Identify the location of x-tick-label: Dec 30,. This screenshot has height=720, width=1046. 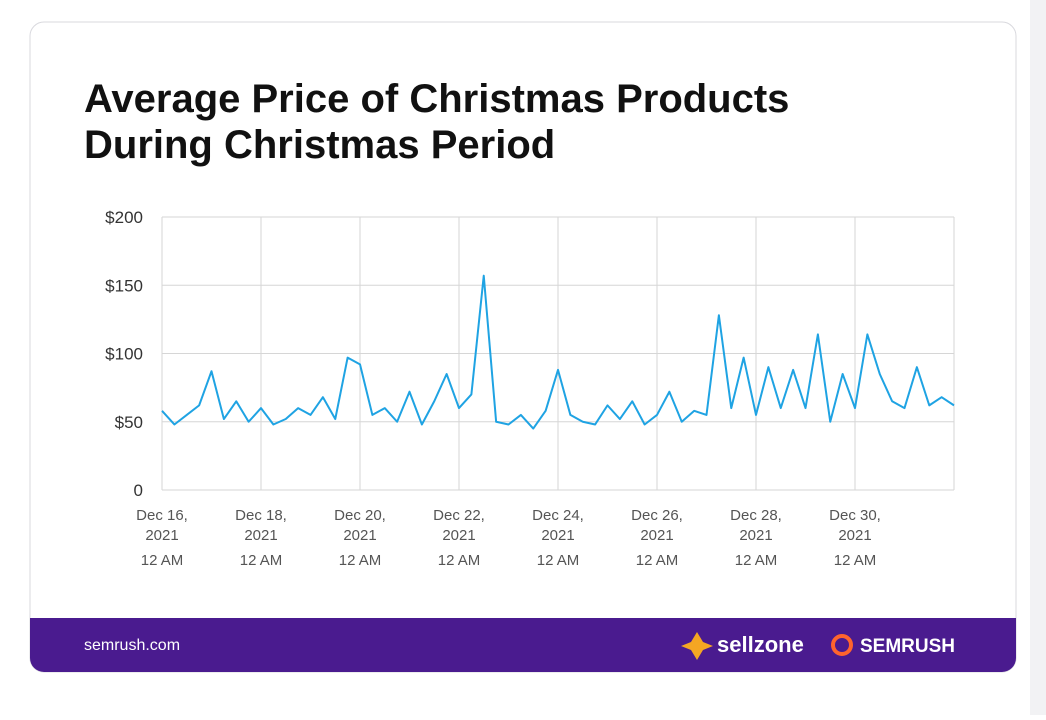
(855, 515).